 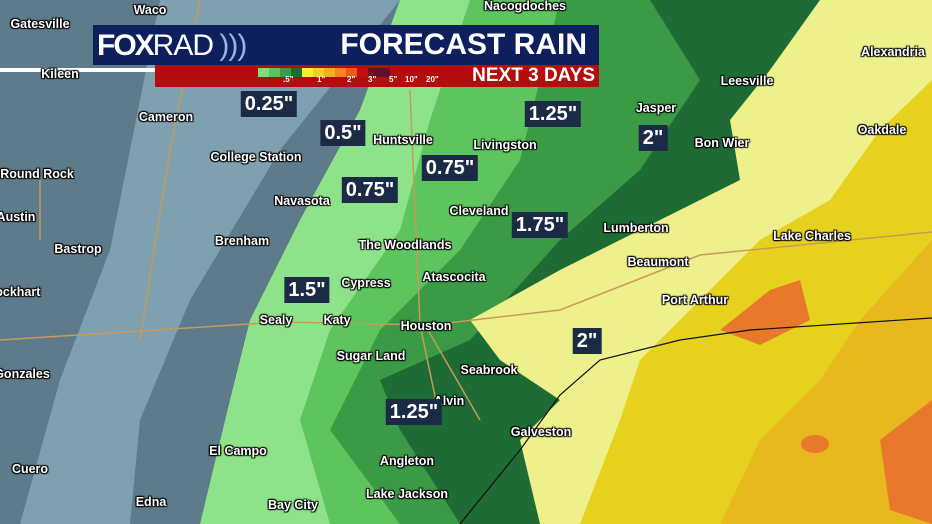 What do you see at coordinates (405, 245) in the screenshot?
I see `city-label: The Woodlands` at bounding box center [405, 245].